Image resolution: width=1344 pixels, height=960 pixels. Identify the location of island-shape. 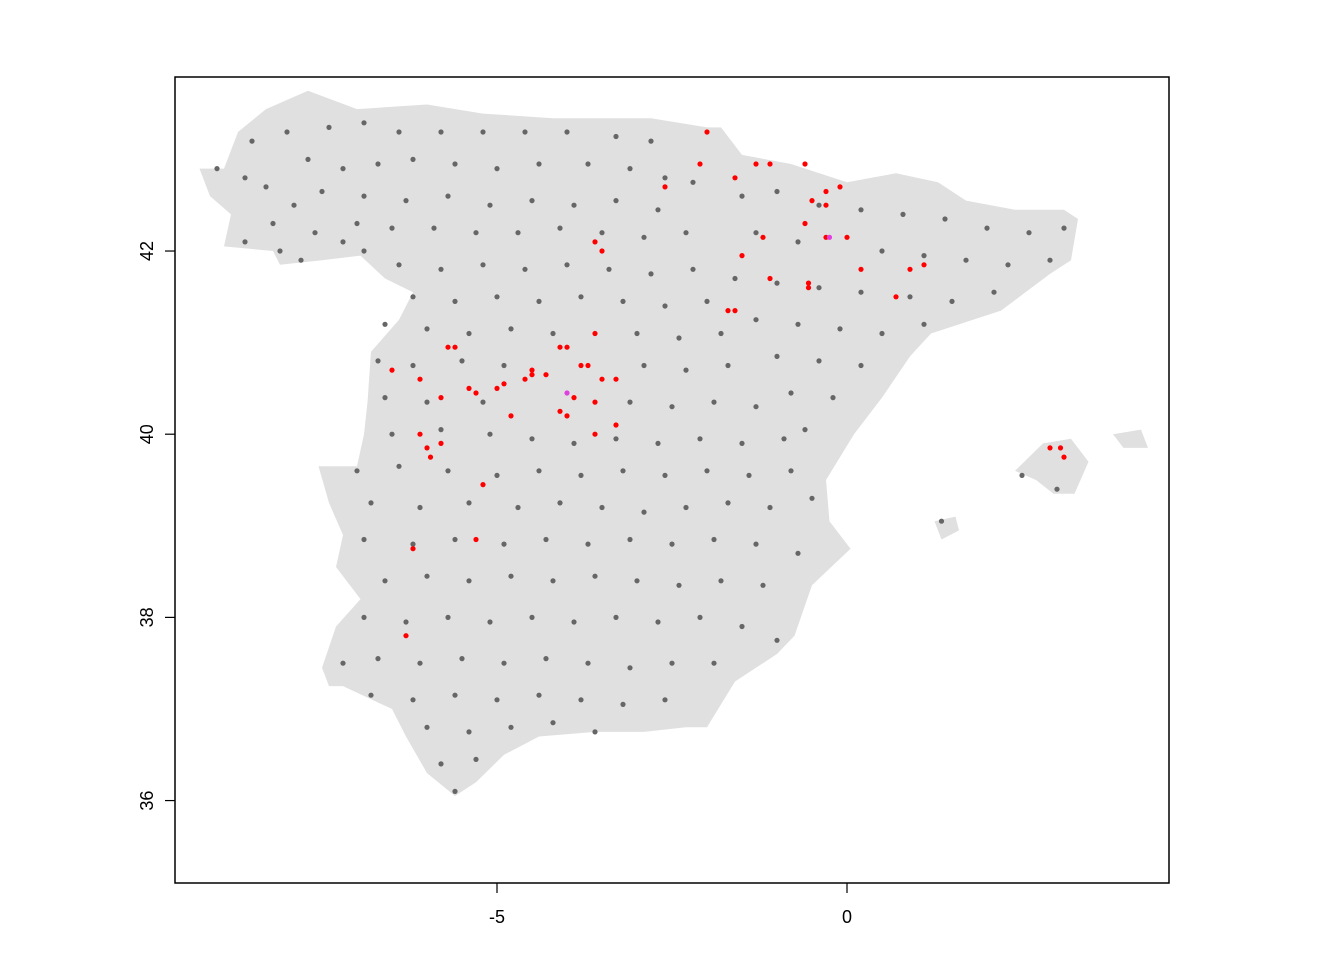
(1130, 438).